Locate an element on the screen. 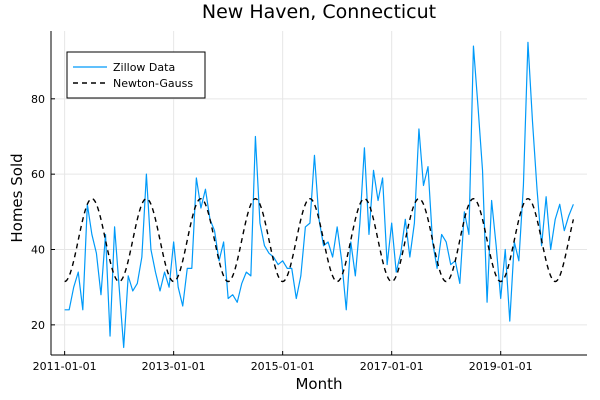  legend-box is located at coordinates (136, 75).